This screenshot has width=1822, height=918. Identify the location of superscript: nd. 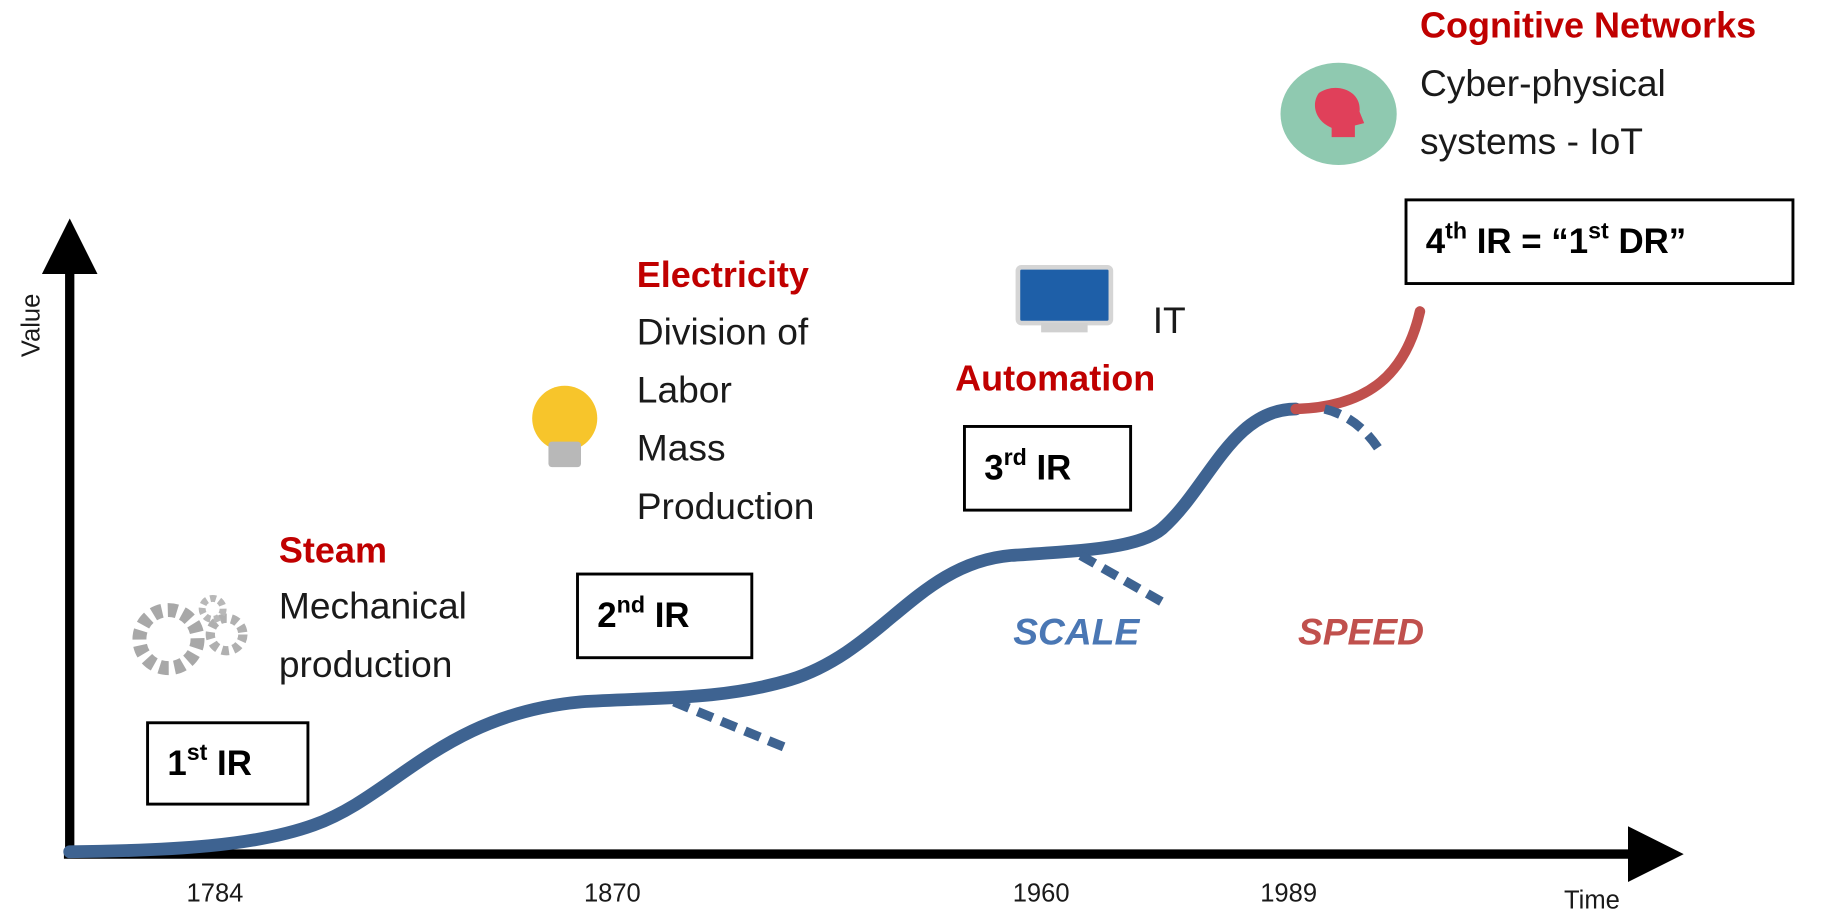
(631, 605).